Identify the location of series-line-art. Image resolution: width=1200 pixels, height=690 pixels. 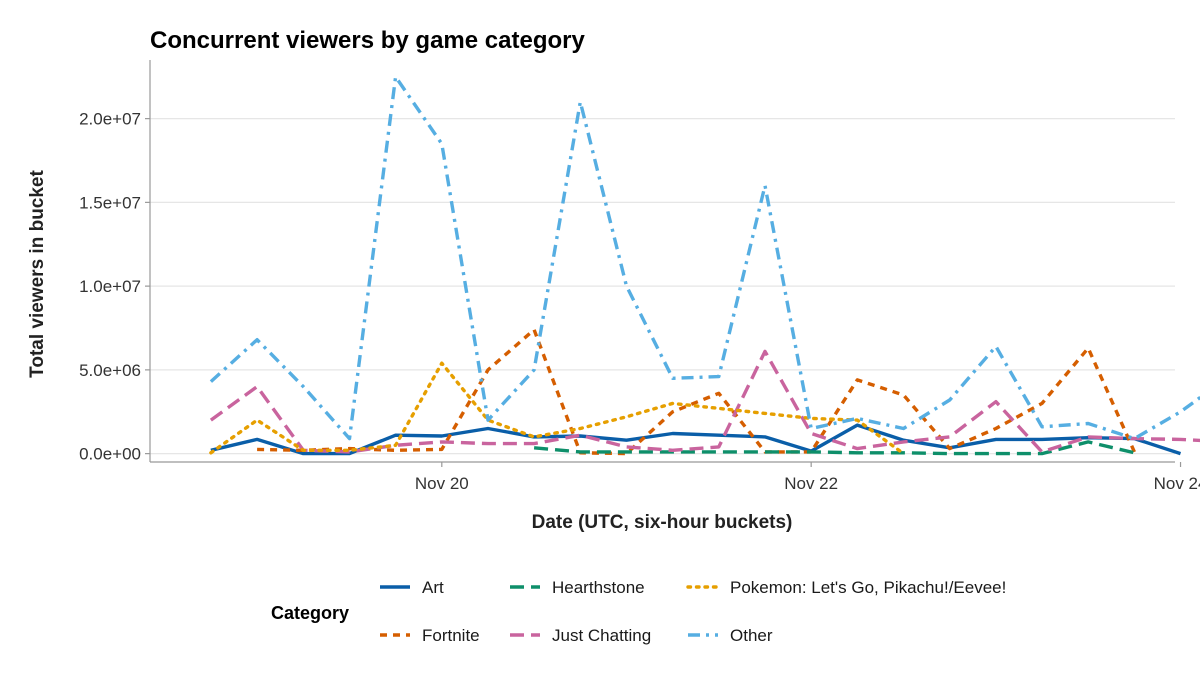
(696, 439).